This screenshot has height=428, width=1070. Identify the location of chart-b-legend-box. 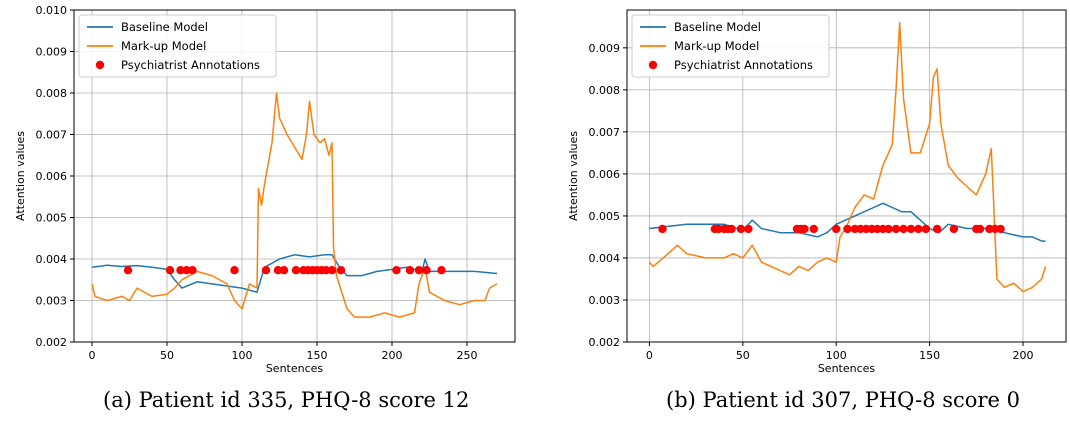
(730, 46).